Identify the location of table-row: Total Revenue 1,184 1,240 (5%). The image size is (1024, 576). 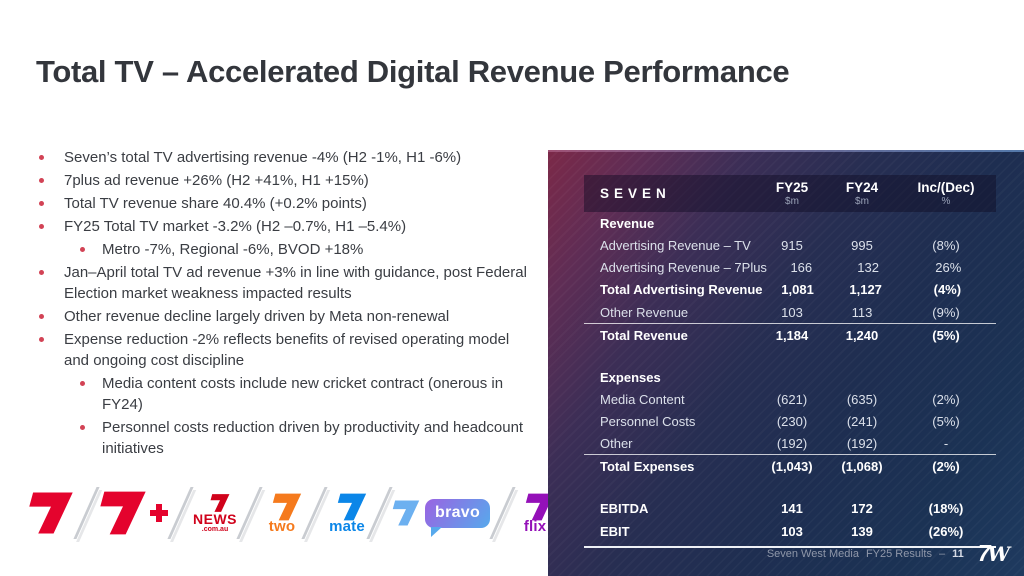
(790, 335).